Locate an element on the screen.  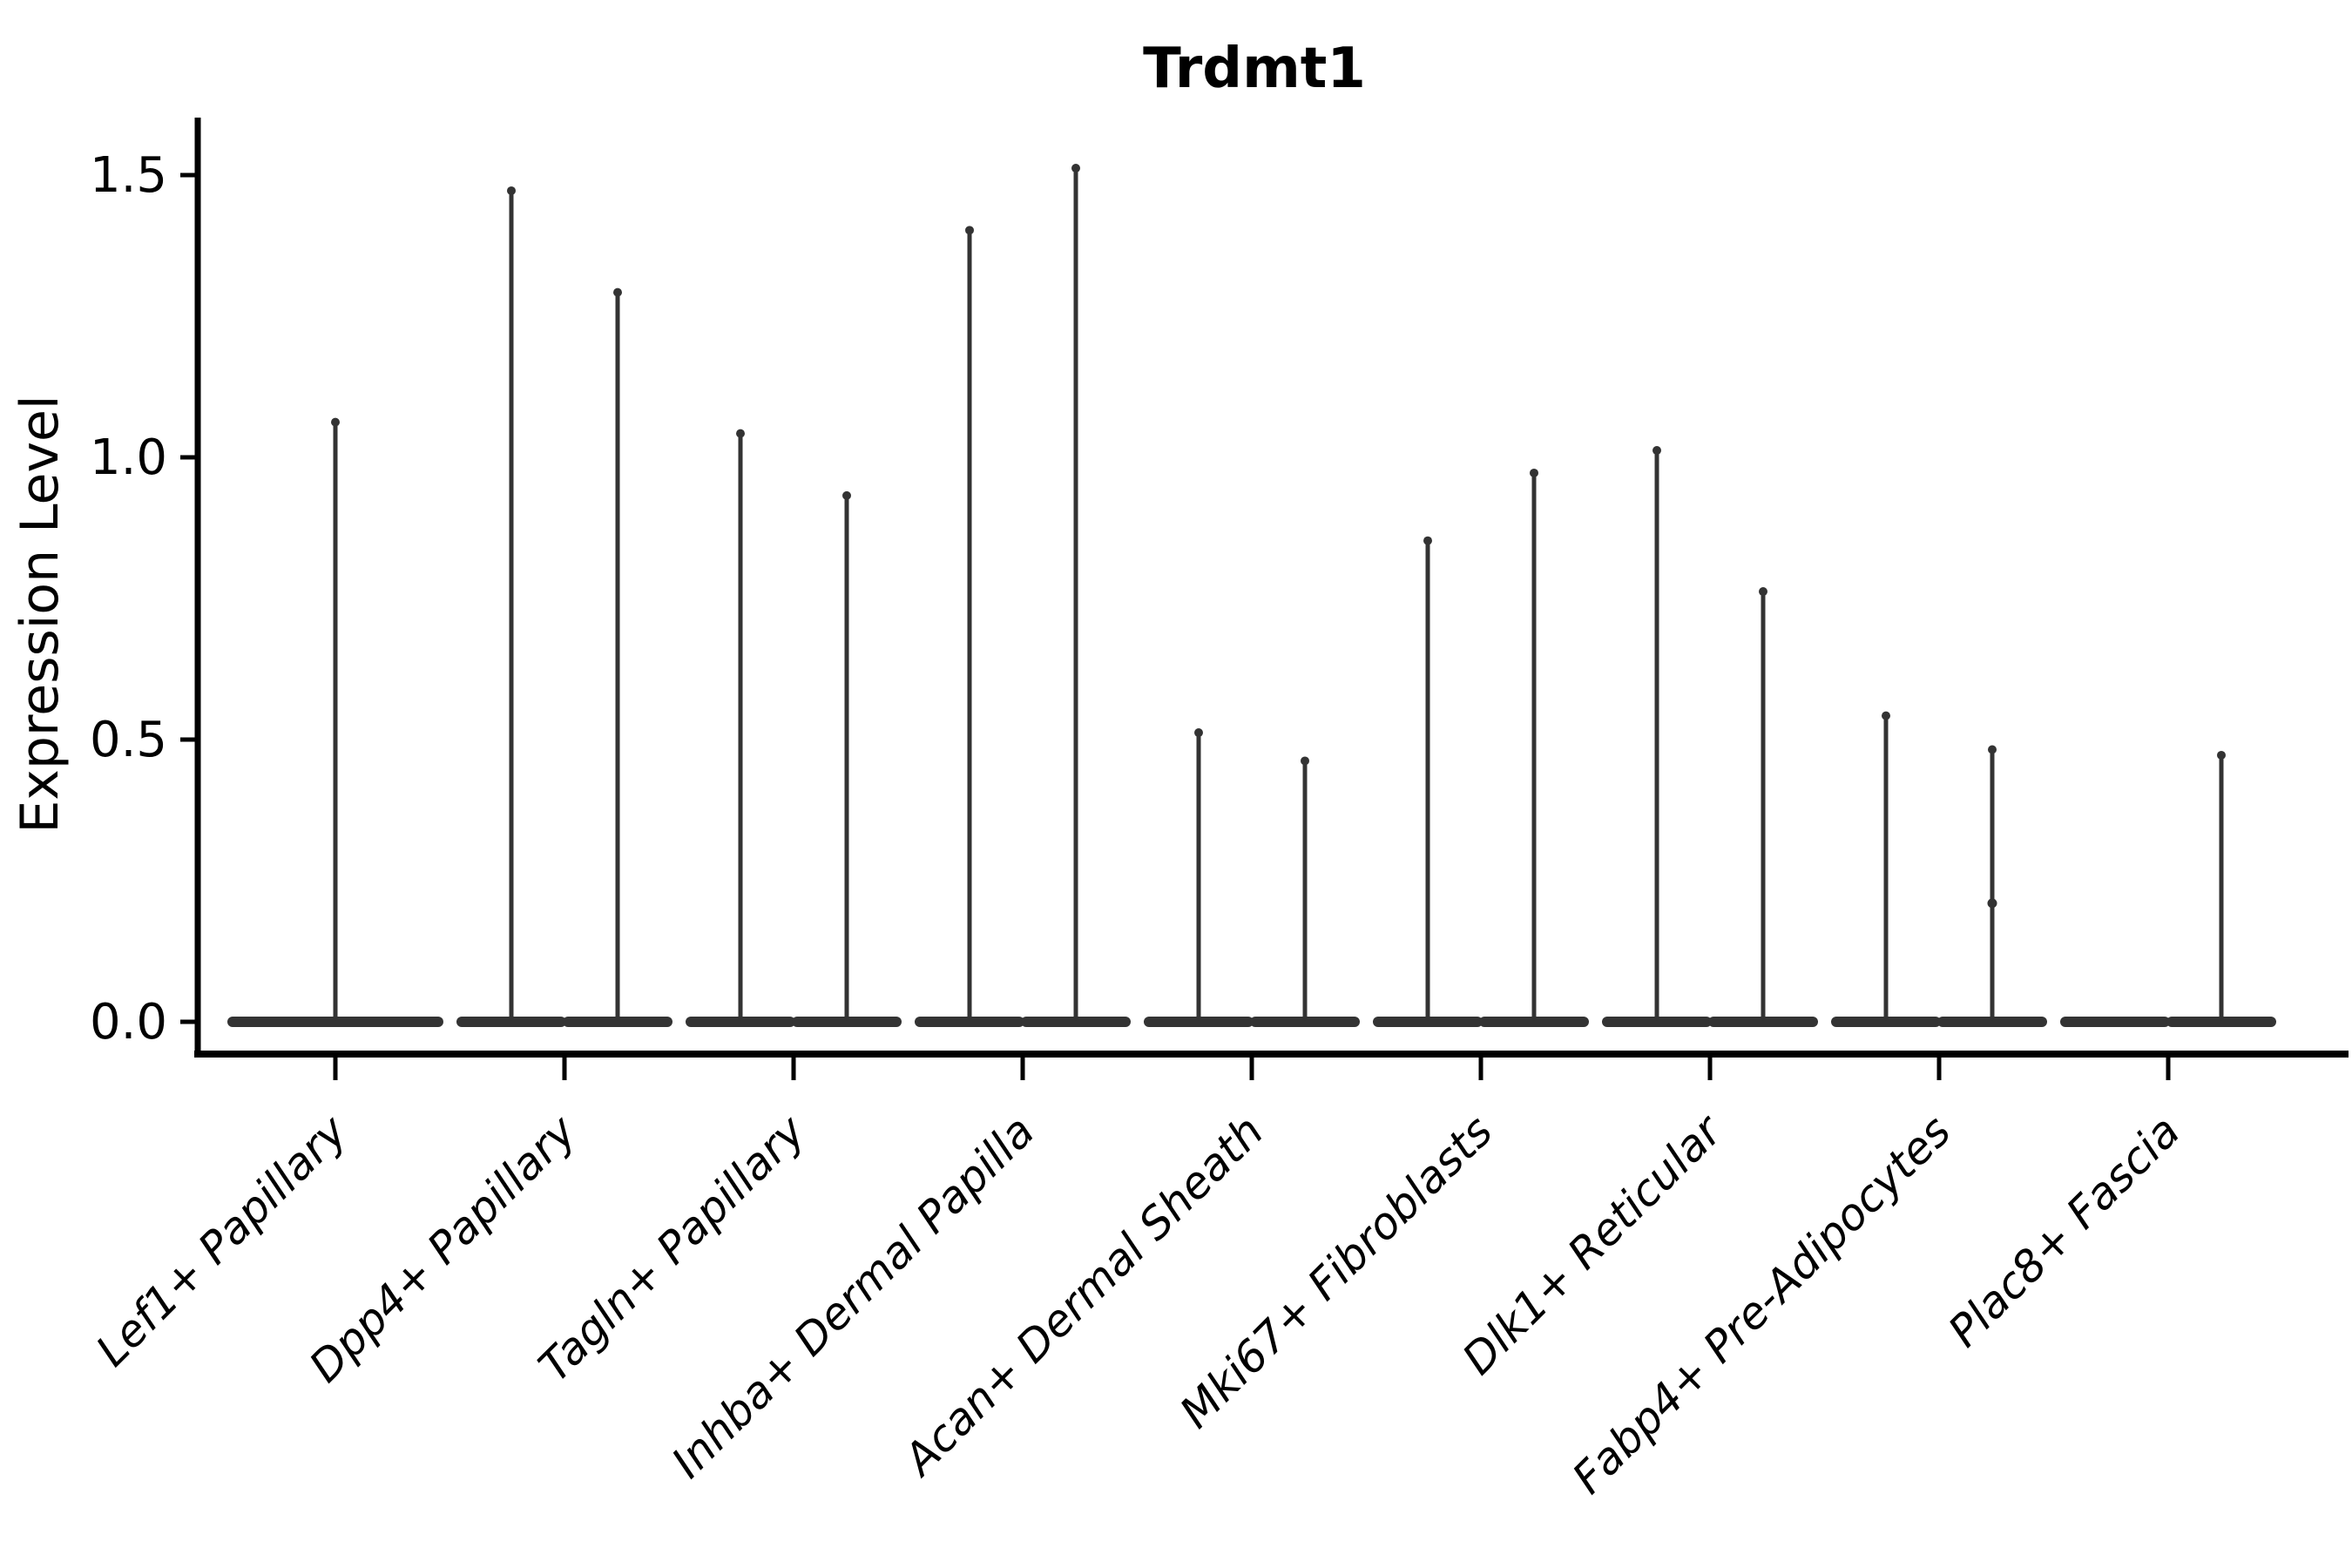
y-axis: 0.0 0.5 1.0 1.5 is located at coordinates (144, 599).